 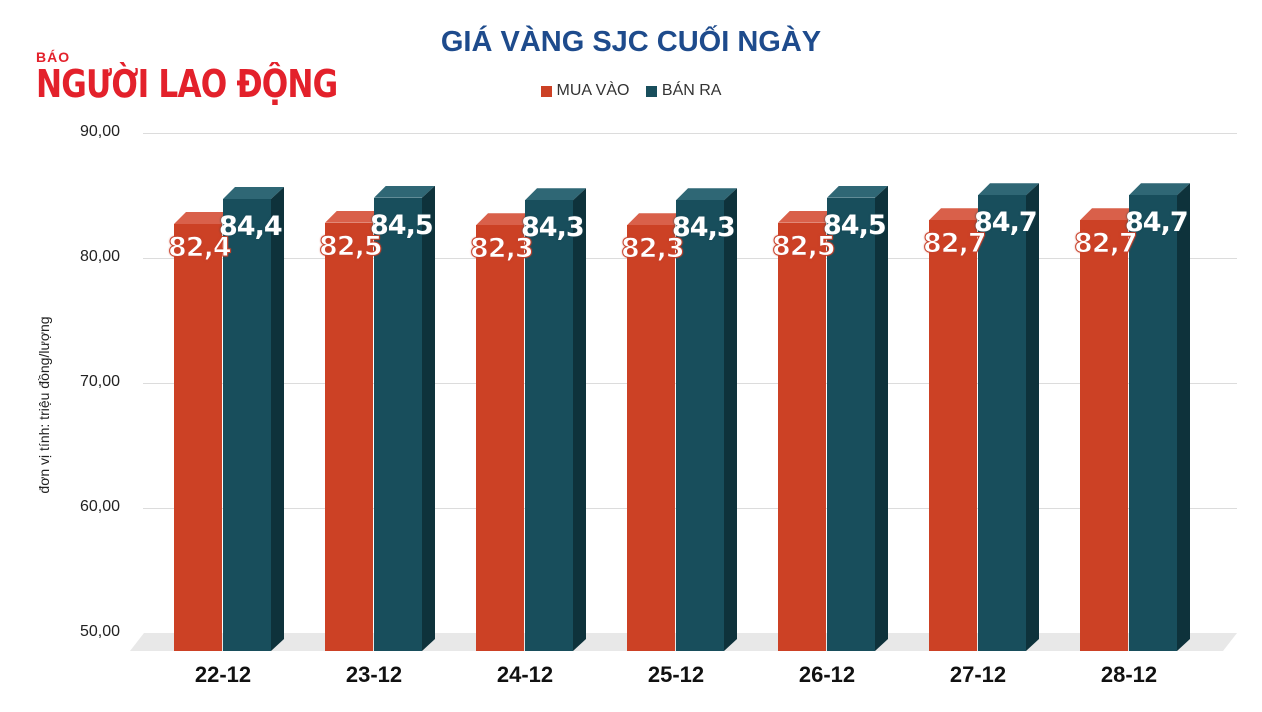 What do you see at coordinates (593, 90) in the screenshot?
I see `legend-label-buy: MUA VÀO` at bounding box center [593, 90].